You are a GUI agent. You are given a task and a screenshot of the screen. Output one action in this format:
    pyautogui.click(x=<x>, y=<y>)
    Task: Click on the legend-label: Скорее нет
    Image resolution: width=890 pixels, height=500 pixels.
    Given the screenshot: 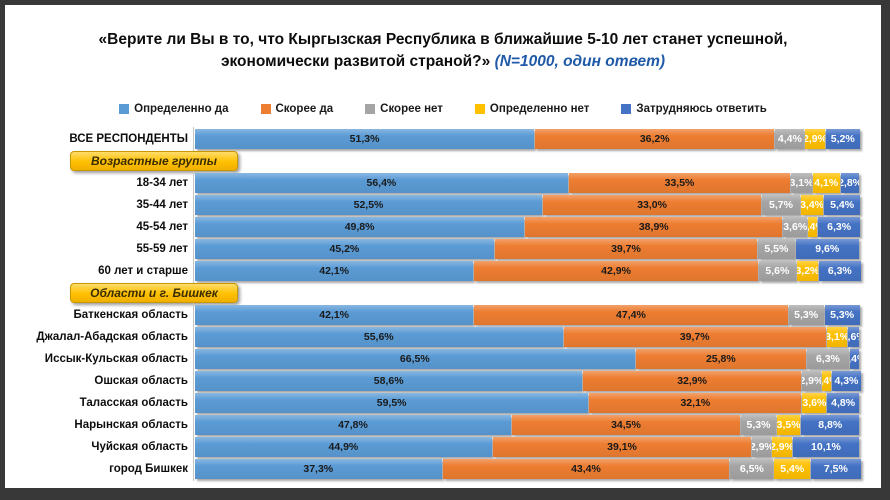 What is the action you would take?
    pyautogui.click(x=411, y=109)
    